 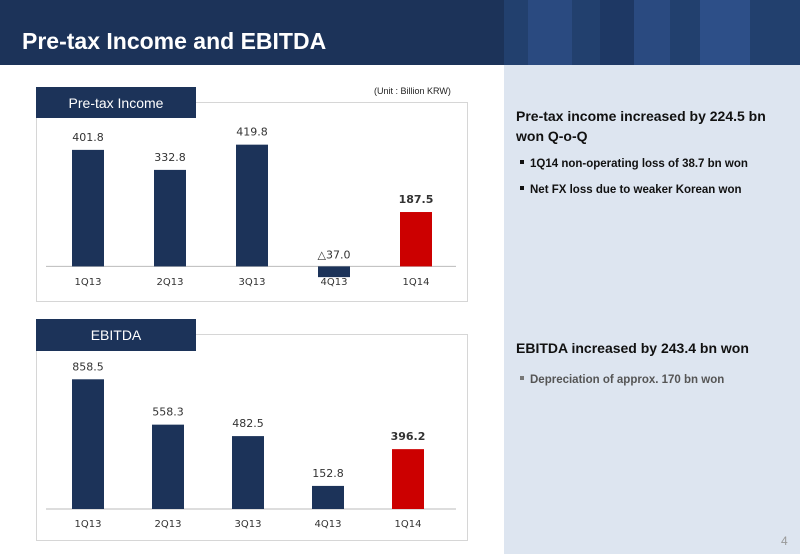 What do you see at coordinates (784, 541) in the screenshot?
I see `page-number: 4` at bounding box center [784, 541].